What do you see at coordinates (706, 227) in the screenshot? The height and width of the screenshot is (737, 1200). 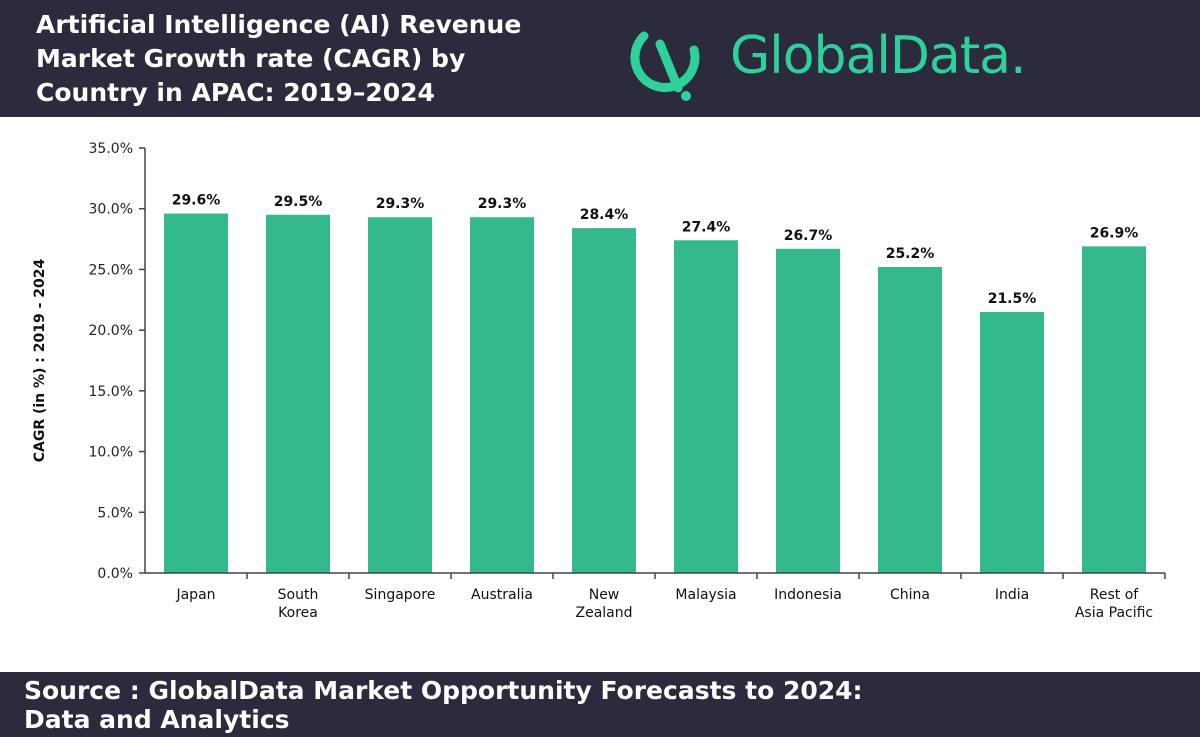 I see `data-label: 27.4%` at bounding box center [706, 227].